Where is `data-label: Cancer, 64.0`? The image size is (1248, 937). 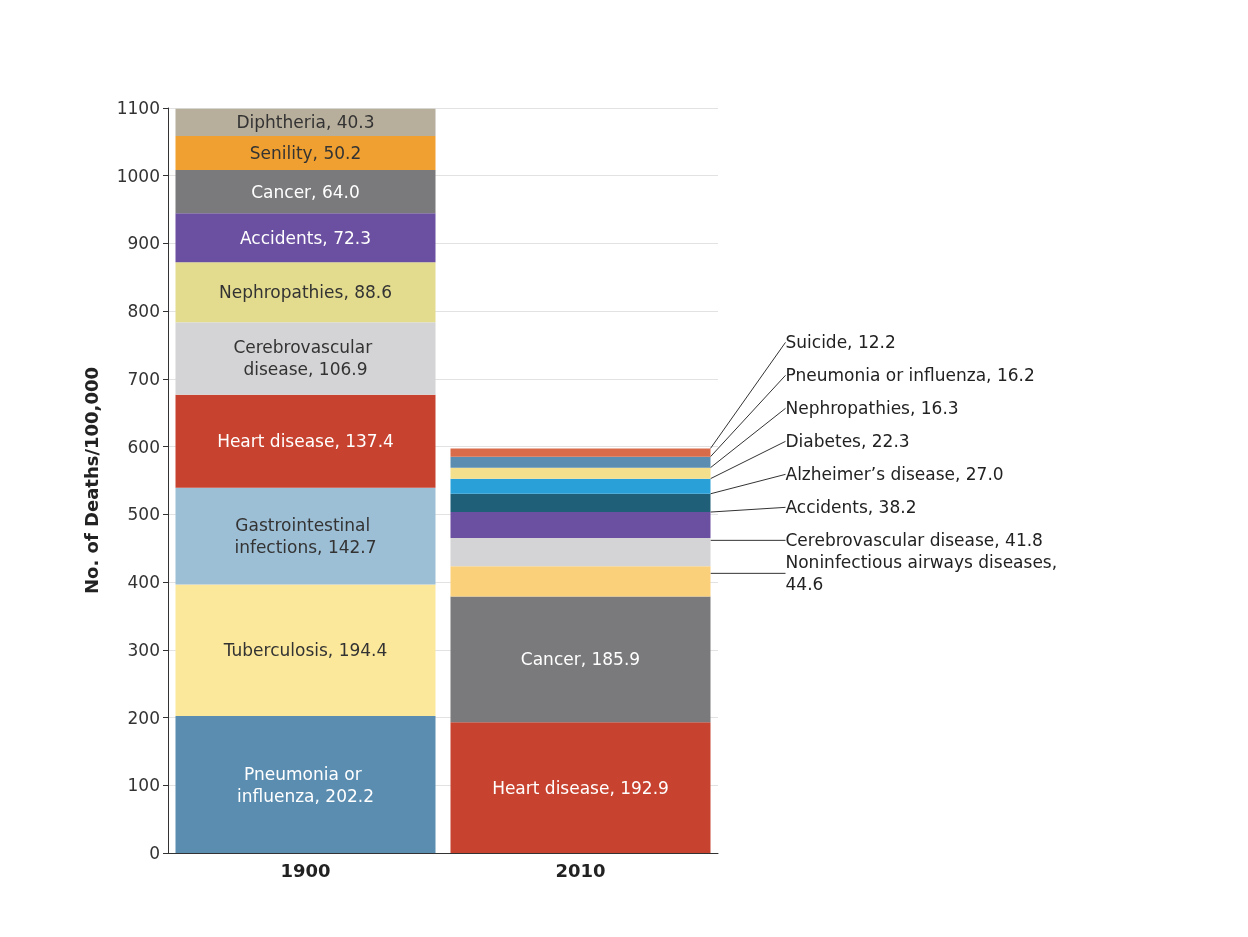 data-label: Cancer, 64.0 is located at coordinates (305, 191).